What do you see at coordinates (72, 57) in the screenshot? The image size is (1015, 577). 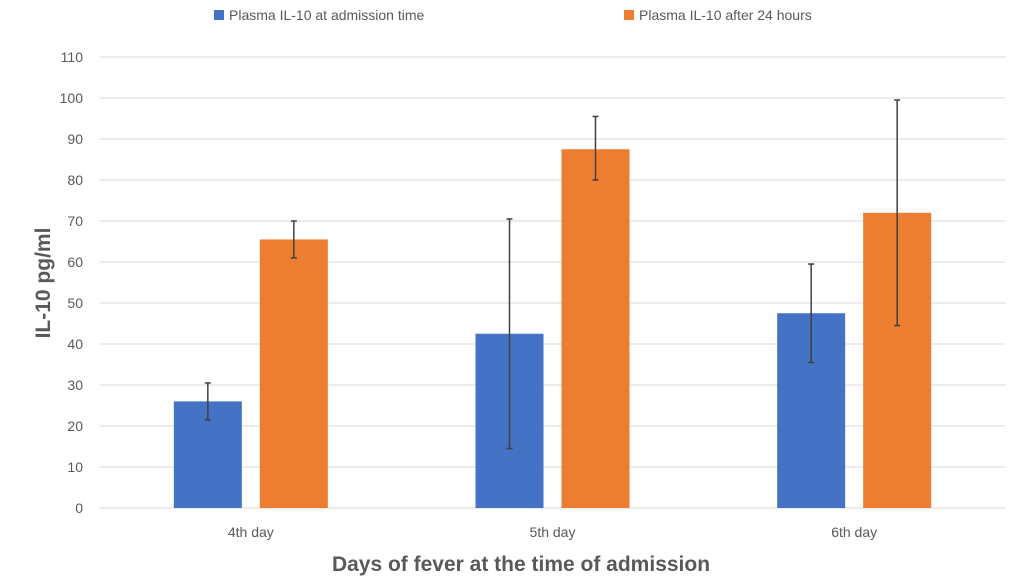 I see `y-tick-label: 110` at bounding box center [72, 57].